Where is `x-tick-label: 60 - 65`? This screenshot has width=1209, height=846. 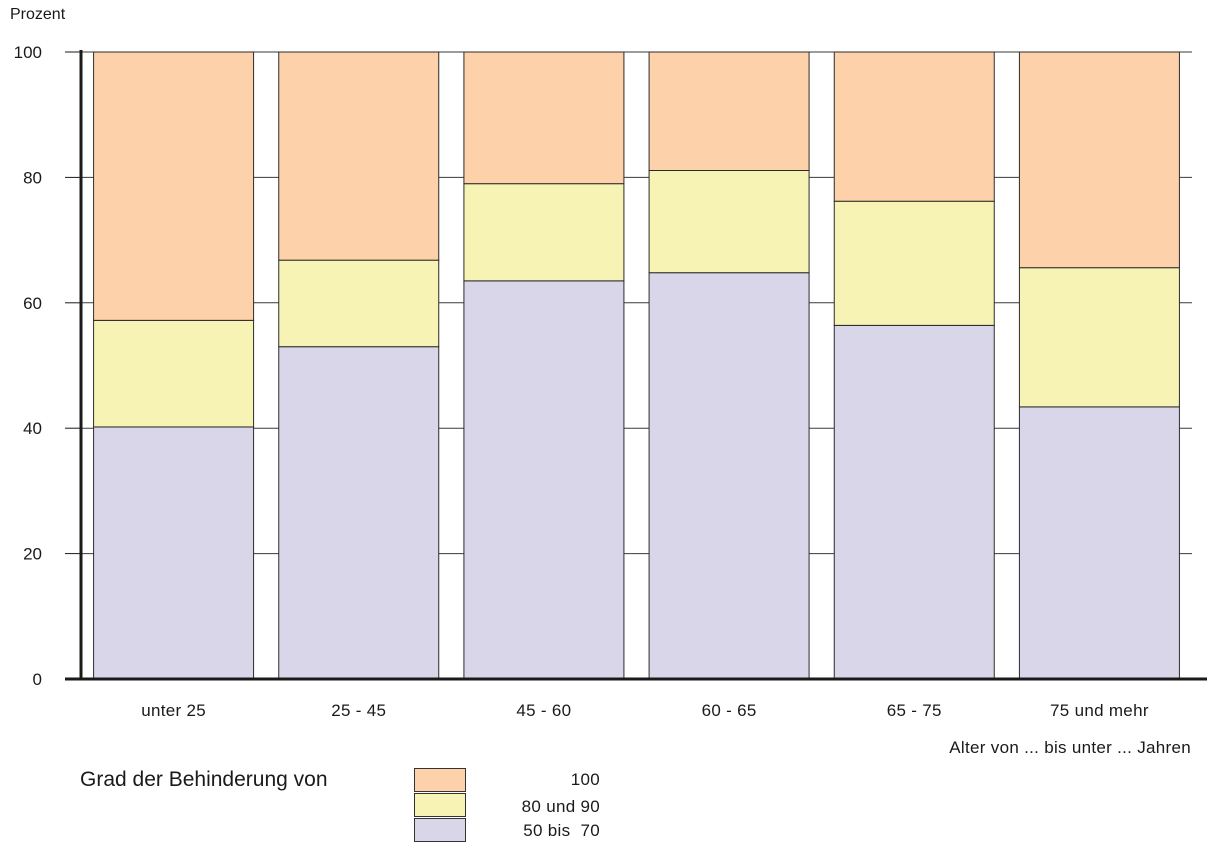
x-tick-label: 60 - 65 is located at coordinates (729, 710).